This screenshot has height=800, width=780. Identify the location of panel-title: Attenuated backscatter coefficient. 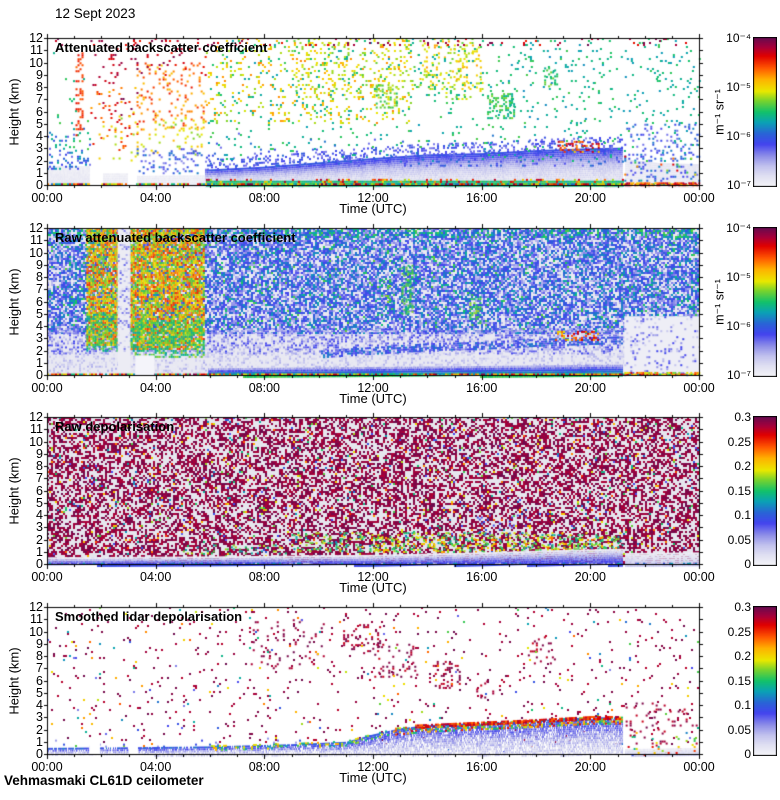
(161, 47).